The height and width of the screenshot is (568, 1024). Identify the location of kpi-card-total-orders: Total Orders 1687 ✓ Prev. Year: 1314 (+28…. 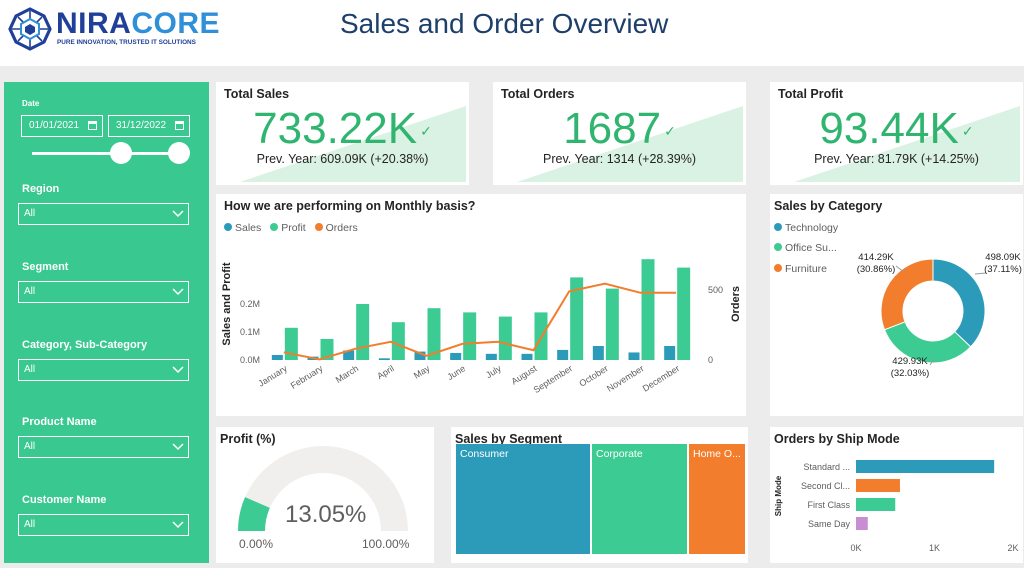
(619, 133).